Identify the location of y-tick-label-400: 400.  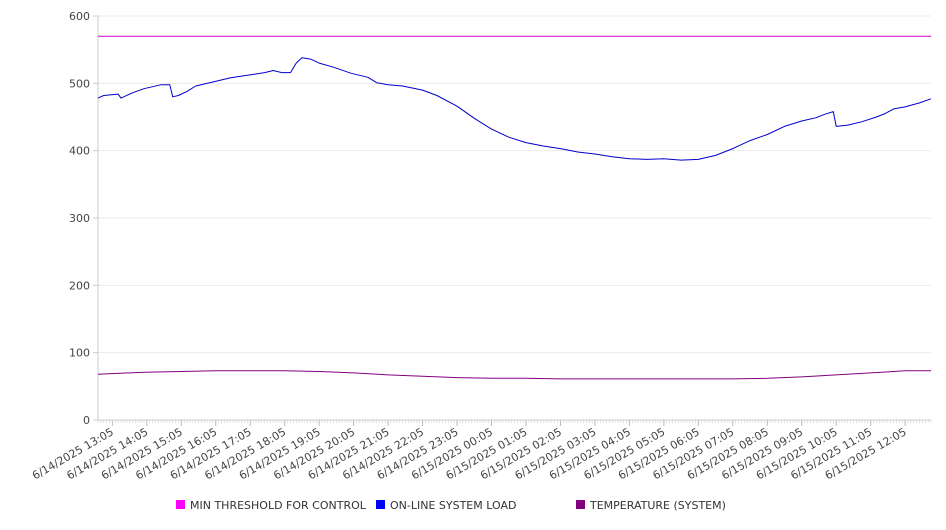
(79, 151).